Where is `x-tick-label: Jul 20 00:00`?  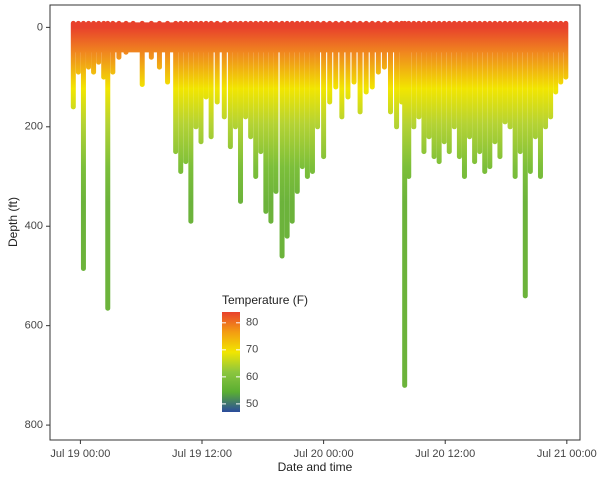 x-tick-label: Jul 20 00:00 is located at coordinates (324, 454).